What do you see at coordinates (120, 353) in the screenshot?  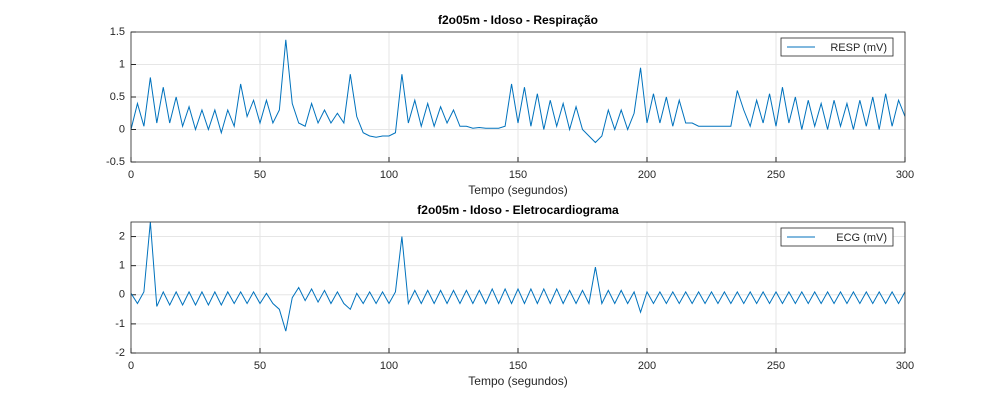 I see `y-tick-label: -2` at bounding box center [120, 353].